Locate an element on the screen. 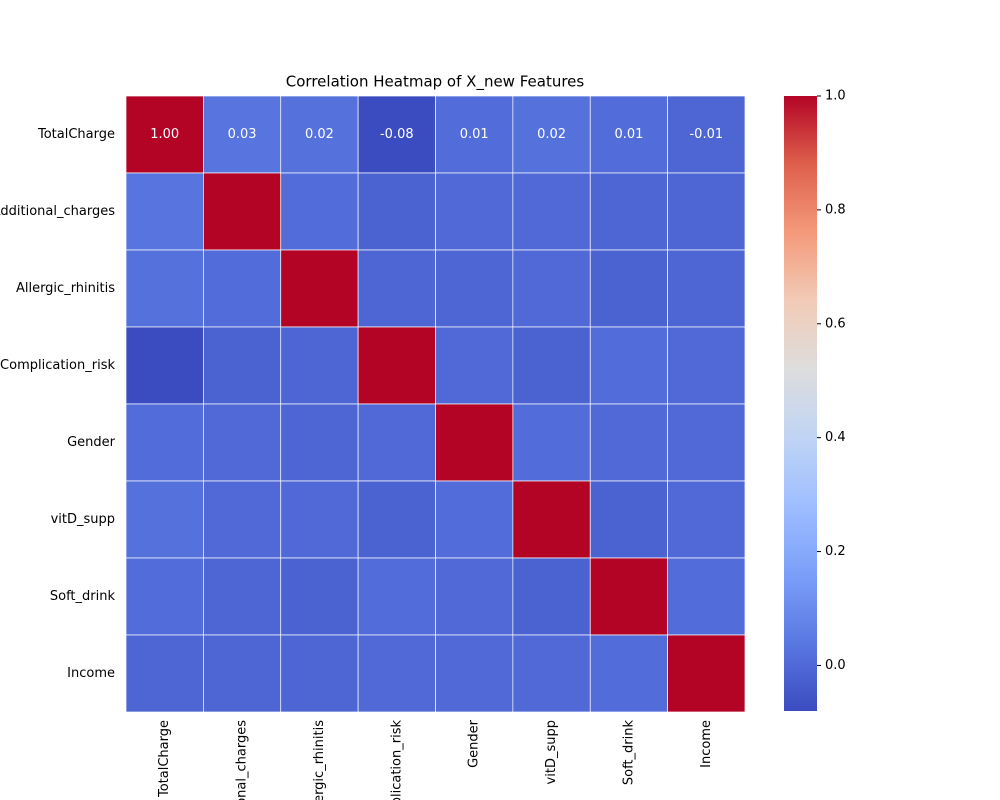 The height and width of the screenshot is (800, 1000). colorbar-tick-label: 0.6 is located at coordinates (835, 323).